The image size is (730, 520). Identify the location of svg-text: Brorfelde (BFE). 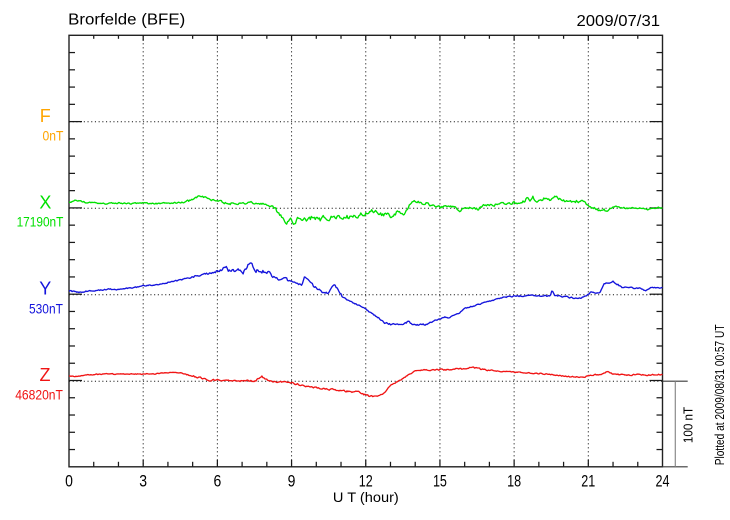
(126, 20).